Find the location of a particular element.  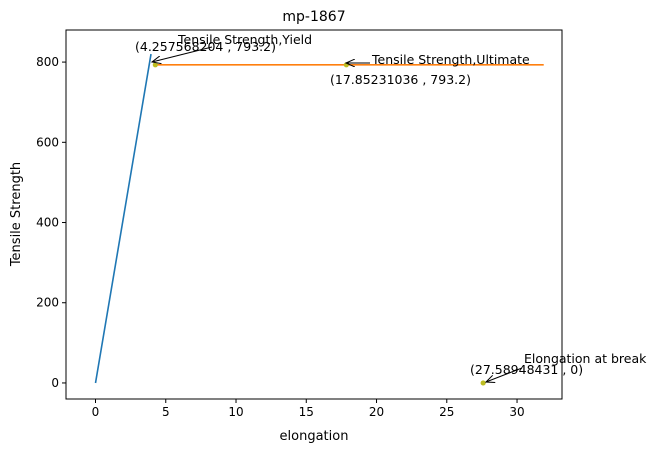

x-tick-label: 5 is located at coordinates (166, 412).